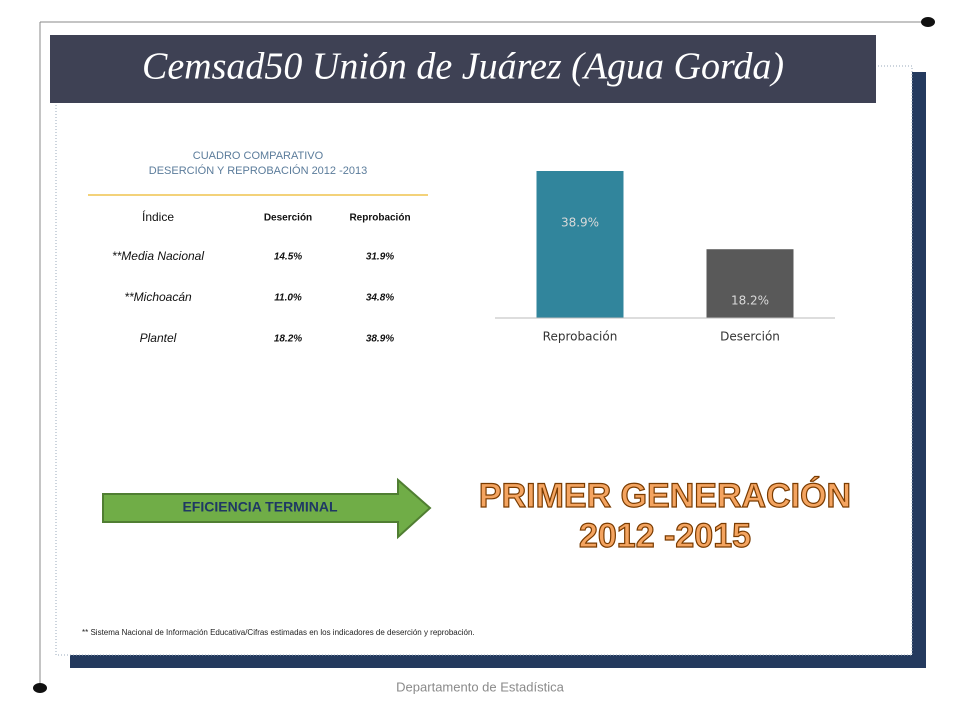 The height and width of the screenshot is (720, 960). I want to click on table-cell: 34.8%, so click(380, 298).